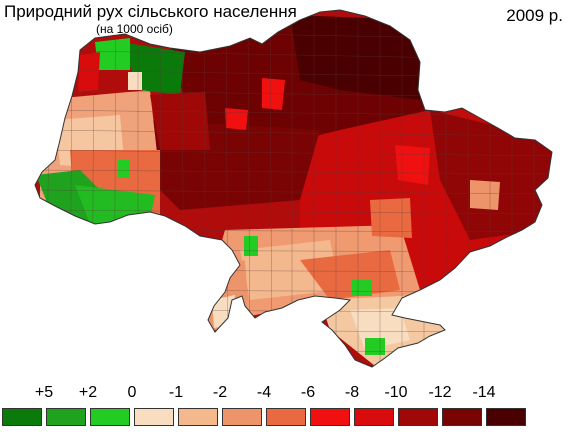  What do you see at coordinates (440, 392) in the screenshot?
I see `legend-label: -12` at bounding box center [440, 392].